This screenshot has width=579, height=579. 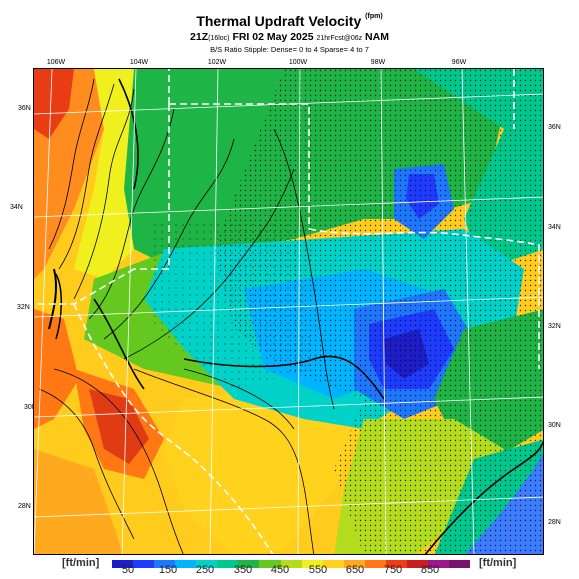 What do you see at coordinates (430, 570) in the screenshot?
I see `colorbar-tick: 850` at bounding box center [430, 570].